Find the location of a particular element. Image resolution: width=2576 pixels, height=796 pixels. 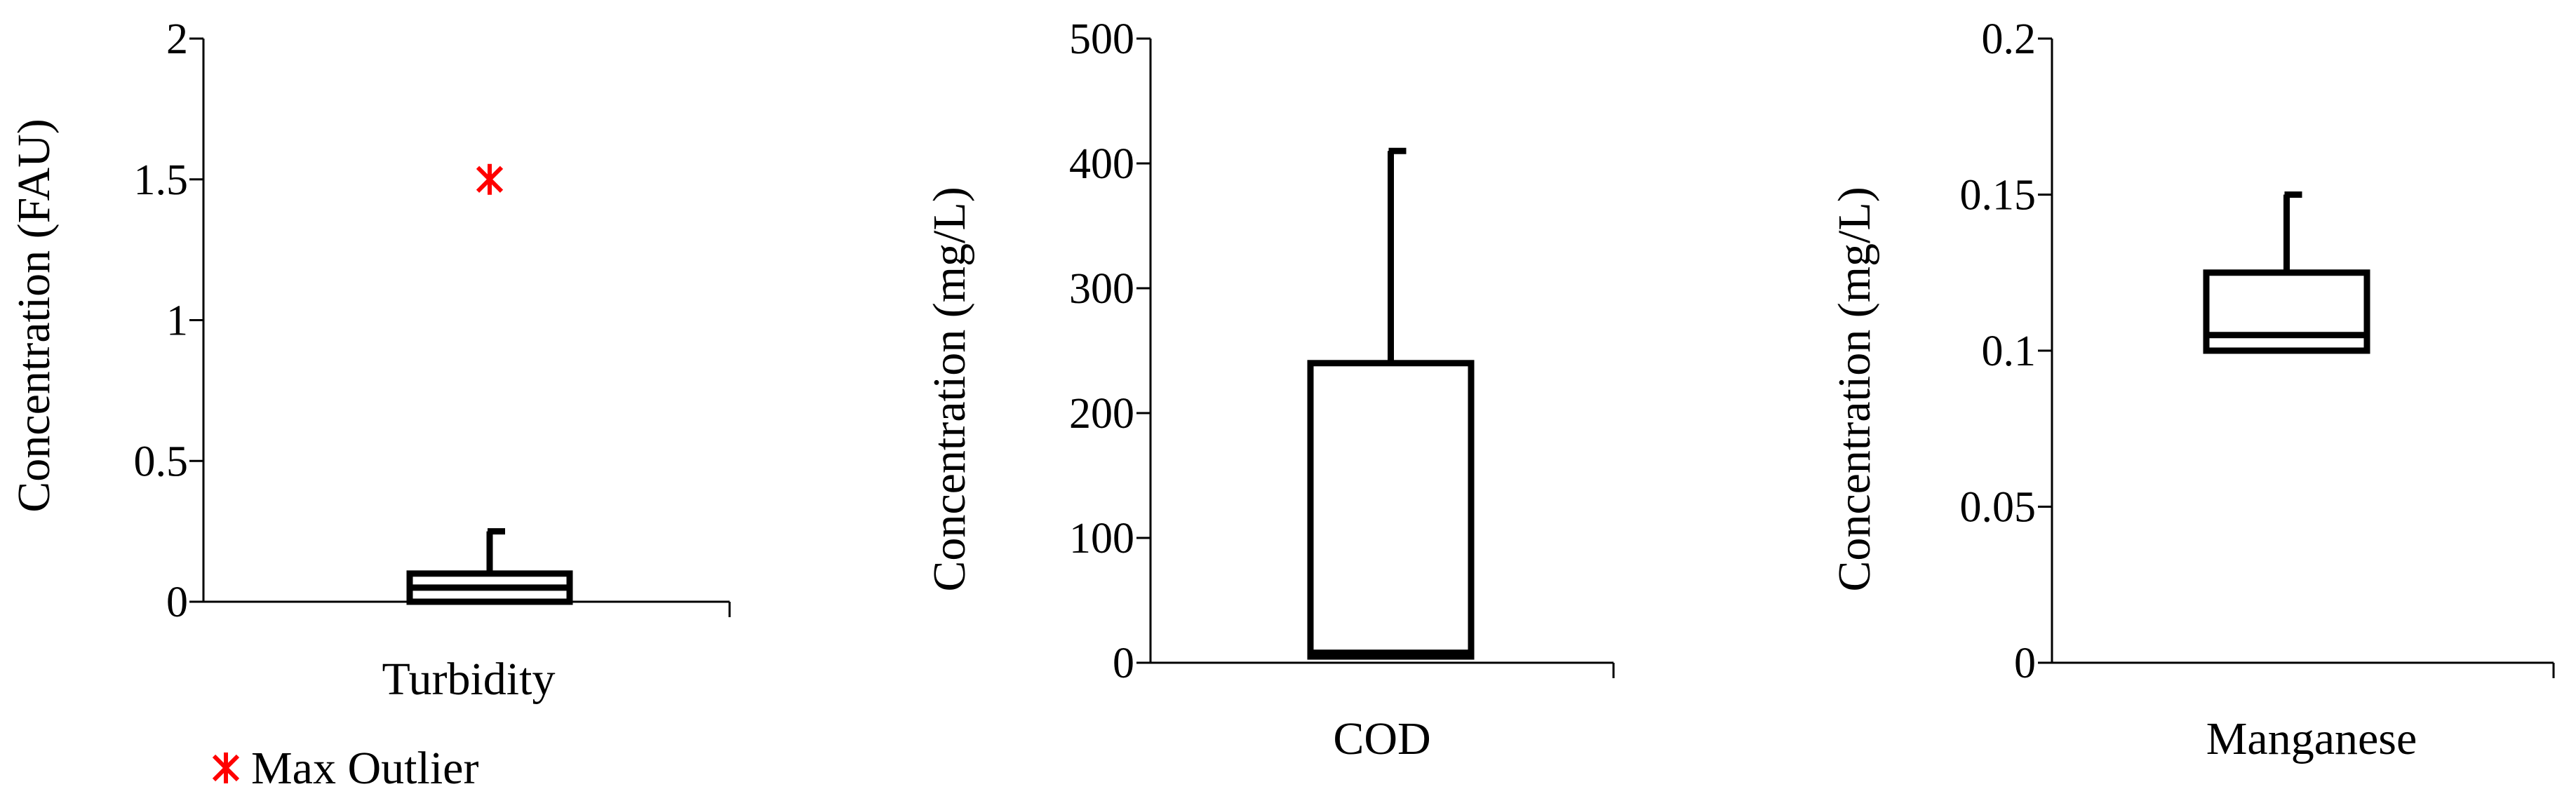

y-tick-label: 300 is located at coordinates (1102, 289).